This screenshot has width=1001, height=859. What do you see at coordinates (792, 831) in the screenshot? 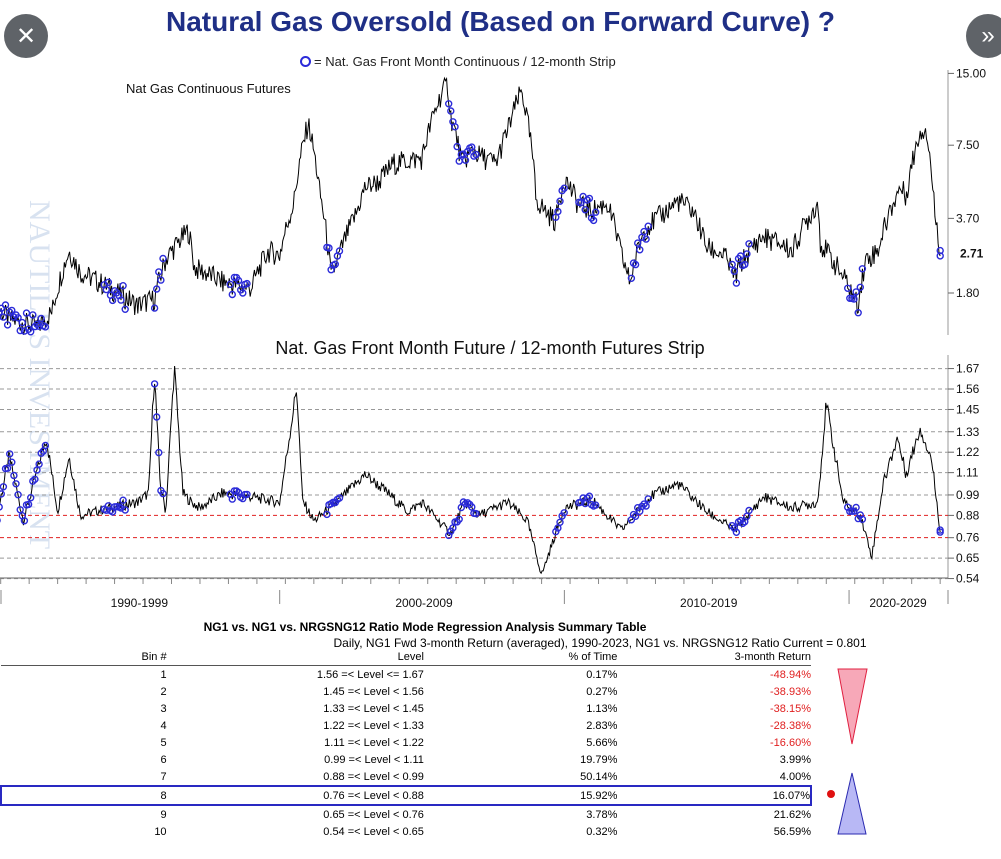
I see `cell-return: 56.59%` at bounding box center [792, 831].